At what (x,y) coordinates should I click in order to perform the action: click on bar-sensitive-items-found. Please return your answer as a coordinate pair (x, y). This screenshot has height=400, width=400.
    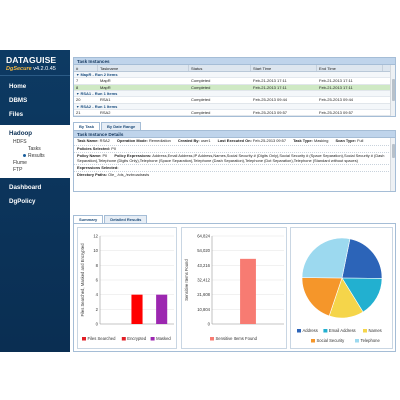
    Looking at the image, I should click on (248, 291).